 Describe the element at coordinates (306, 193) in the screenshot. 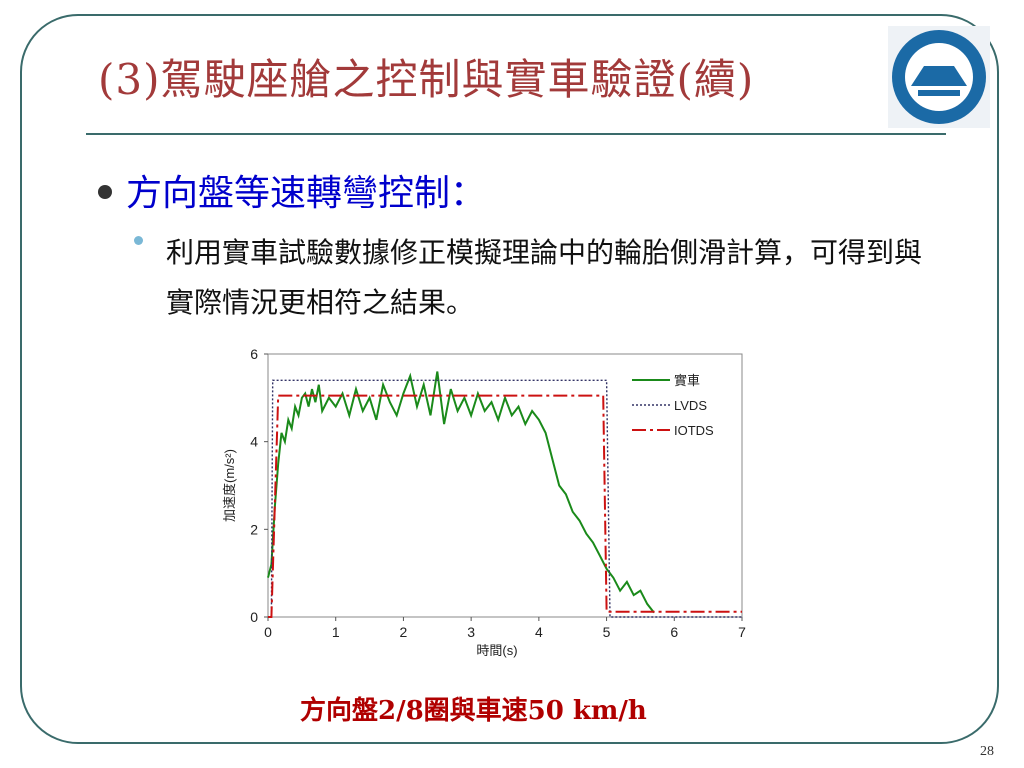

I see `main-bullet-text: 方向盤等速轉彎控制：` at that location.